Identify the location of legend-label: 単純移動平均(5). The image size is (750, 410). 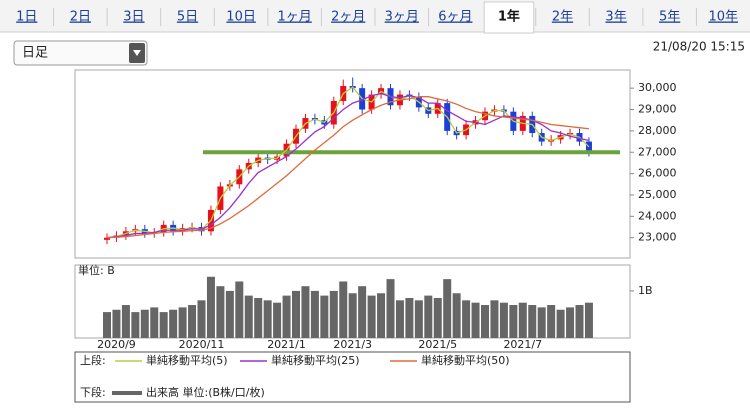
(187, 360).